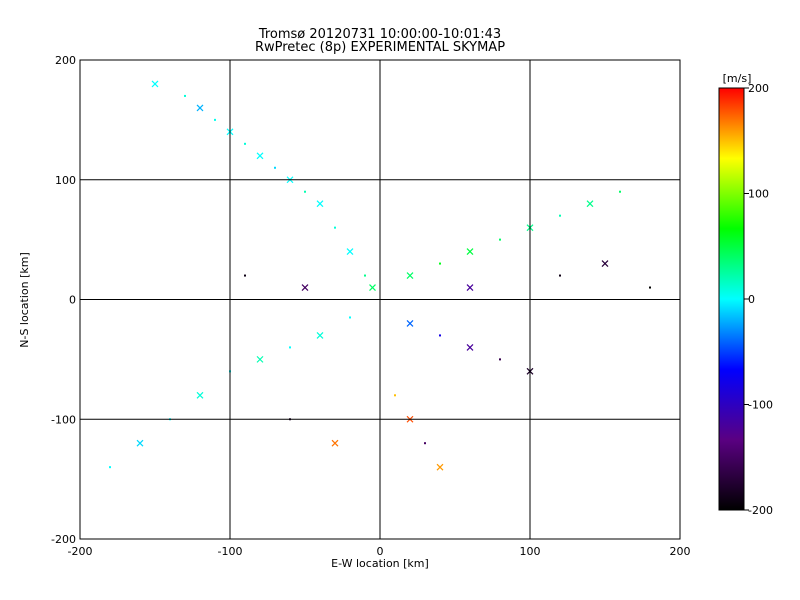 The height and width of the screenshot is (600, 800). What do you see at coordinates (737, 78) in the screenshot?
I see `colorbar-label: [m/s]` at bounding box center [737, 78].